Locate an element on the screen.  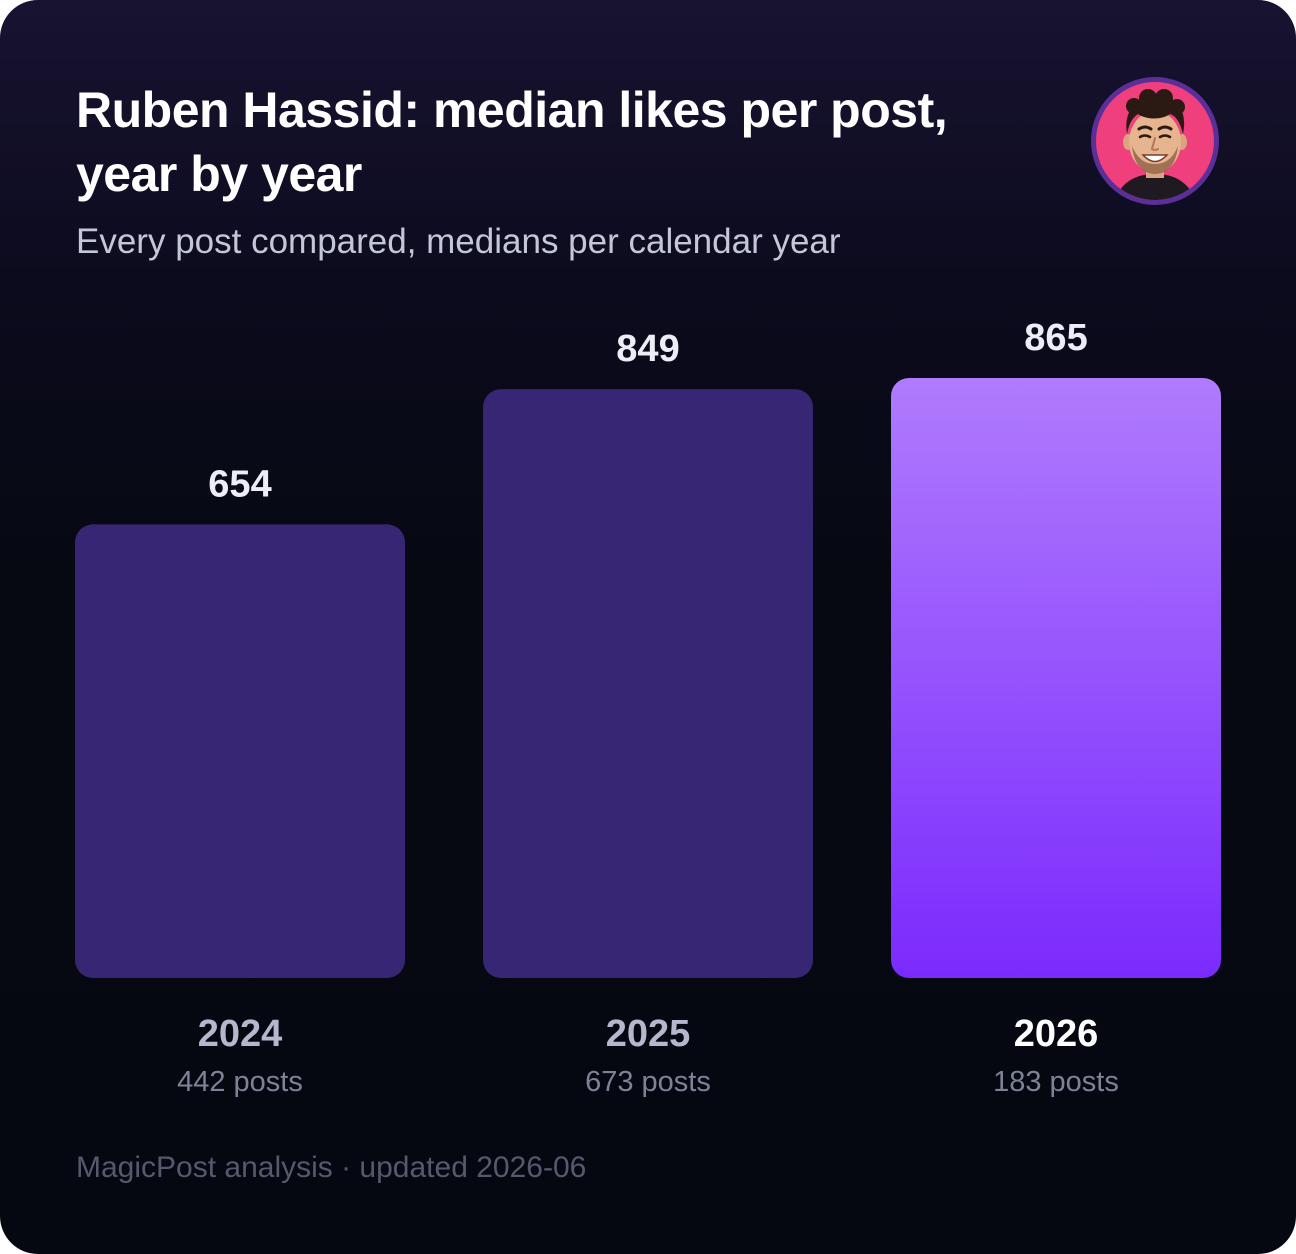
person-avatar-icon is located at coordinates (1155, 141).